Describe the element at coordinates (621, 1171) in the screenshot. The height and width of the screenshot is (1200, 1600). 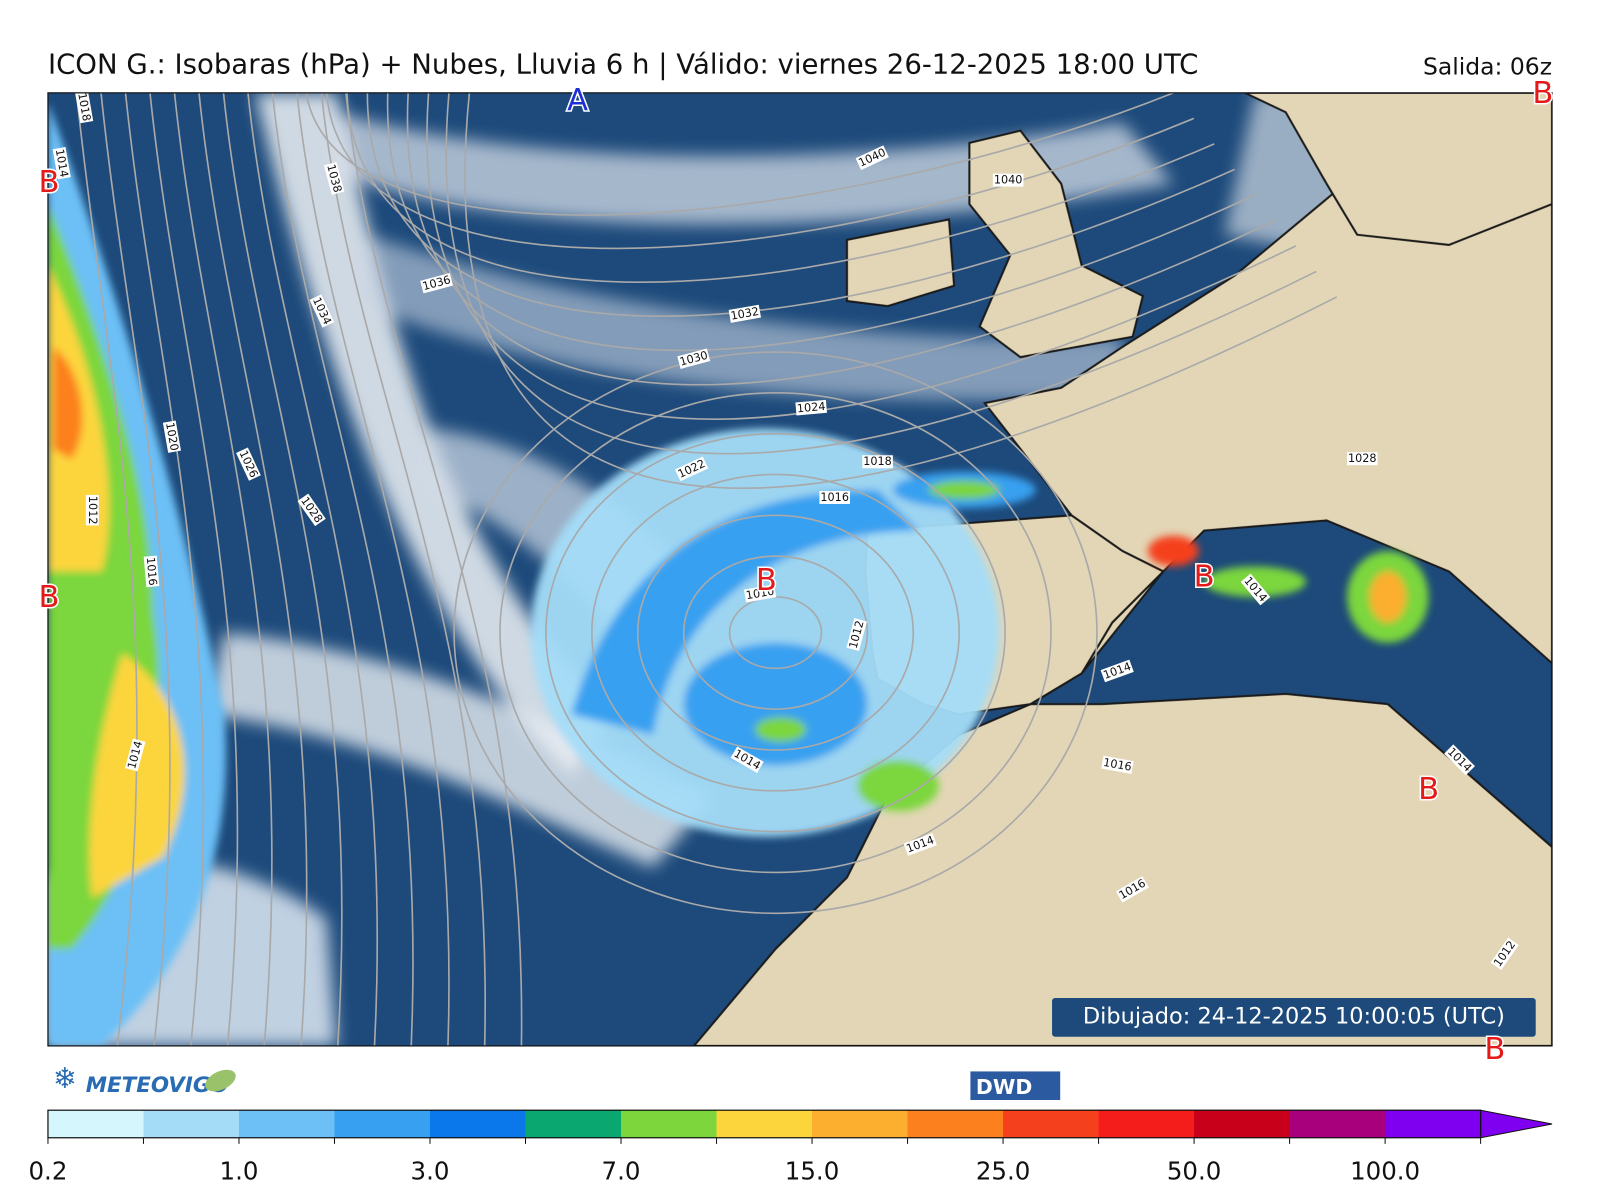
I see `colorbar-tick-label: 7.0` at that location.